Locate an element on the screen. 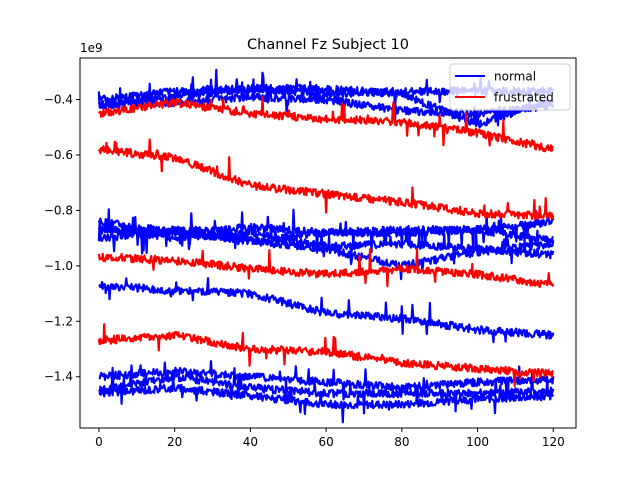 Image resolution: width=640 pixels, height=480 pixels. legend-label-normal: normal is located at coordinates (515, 77).